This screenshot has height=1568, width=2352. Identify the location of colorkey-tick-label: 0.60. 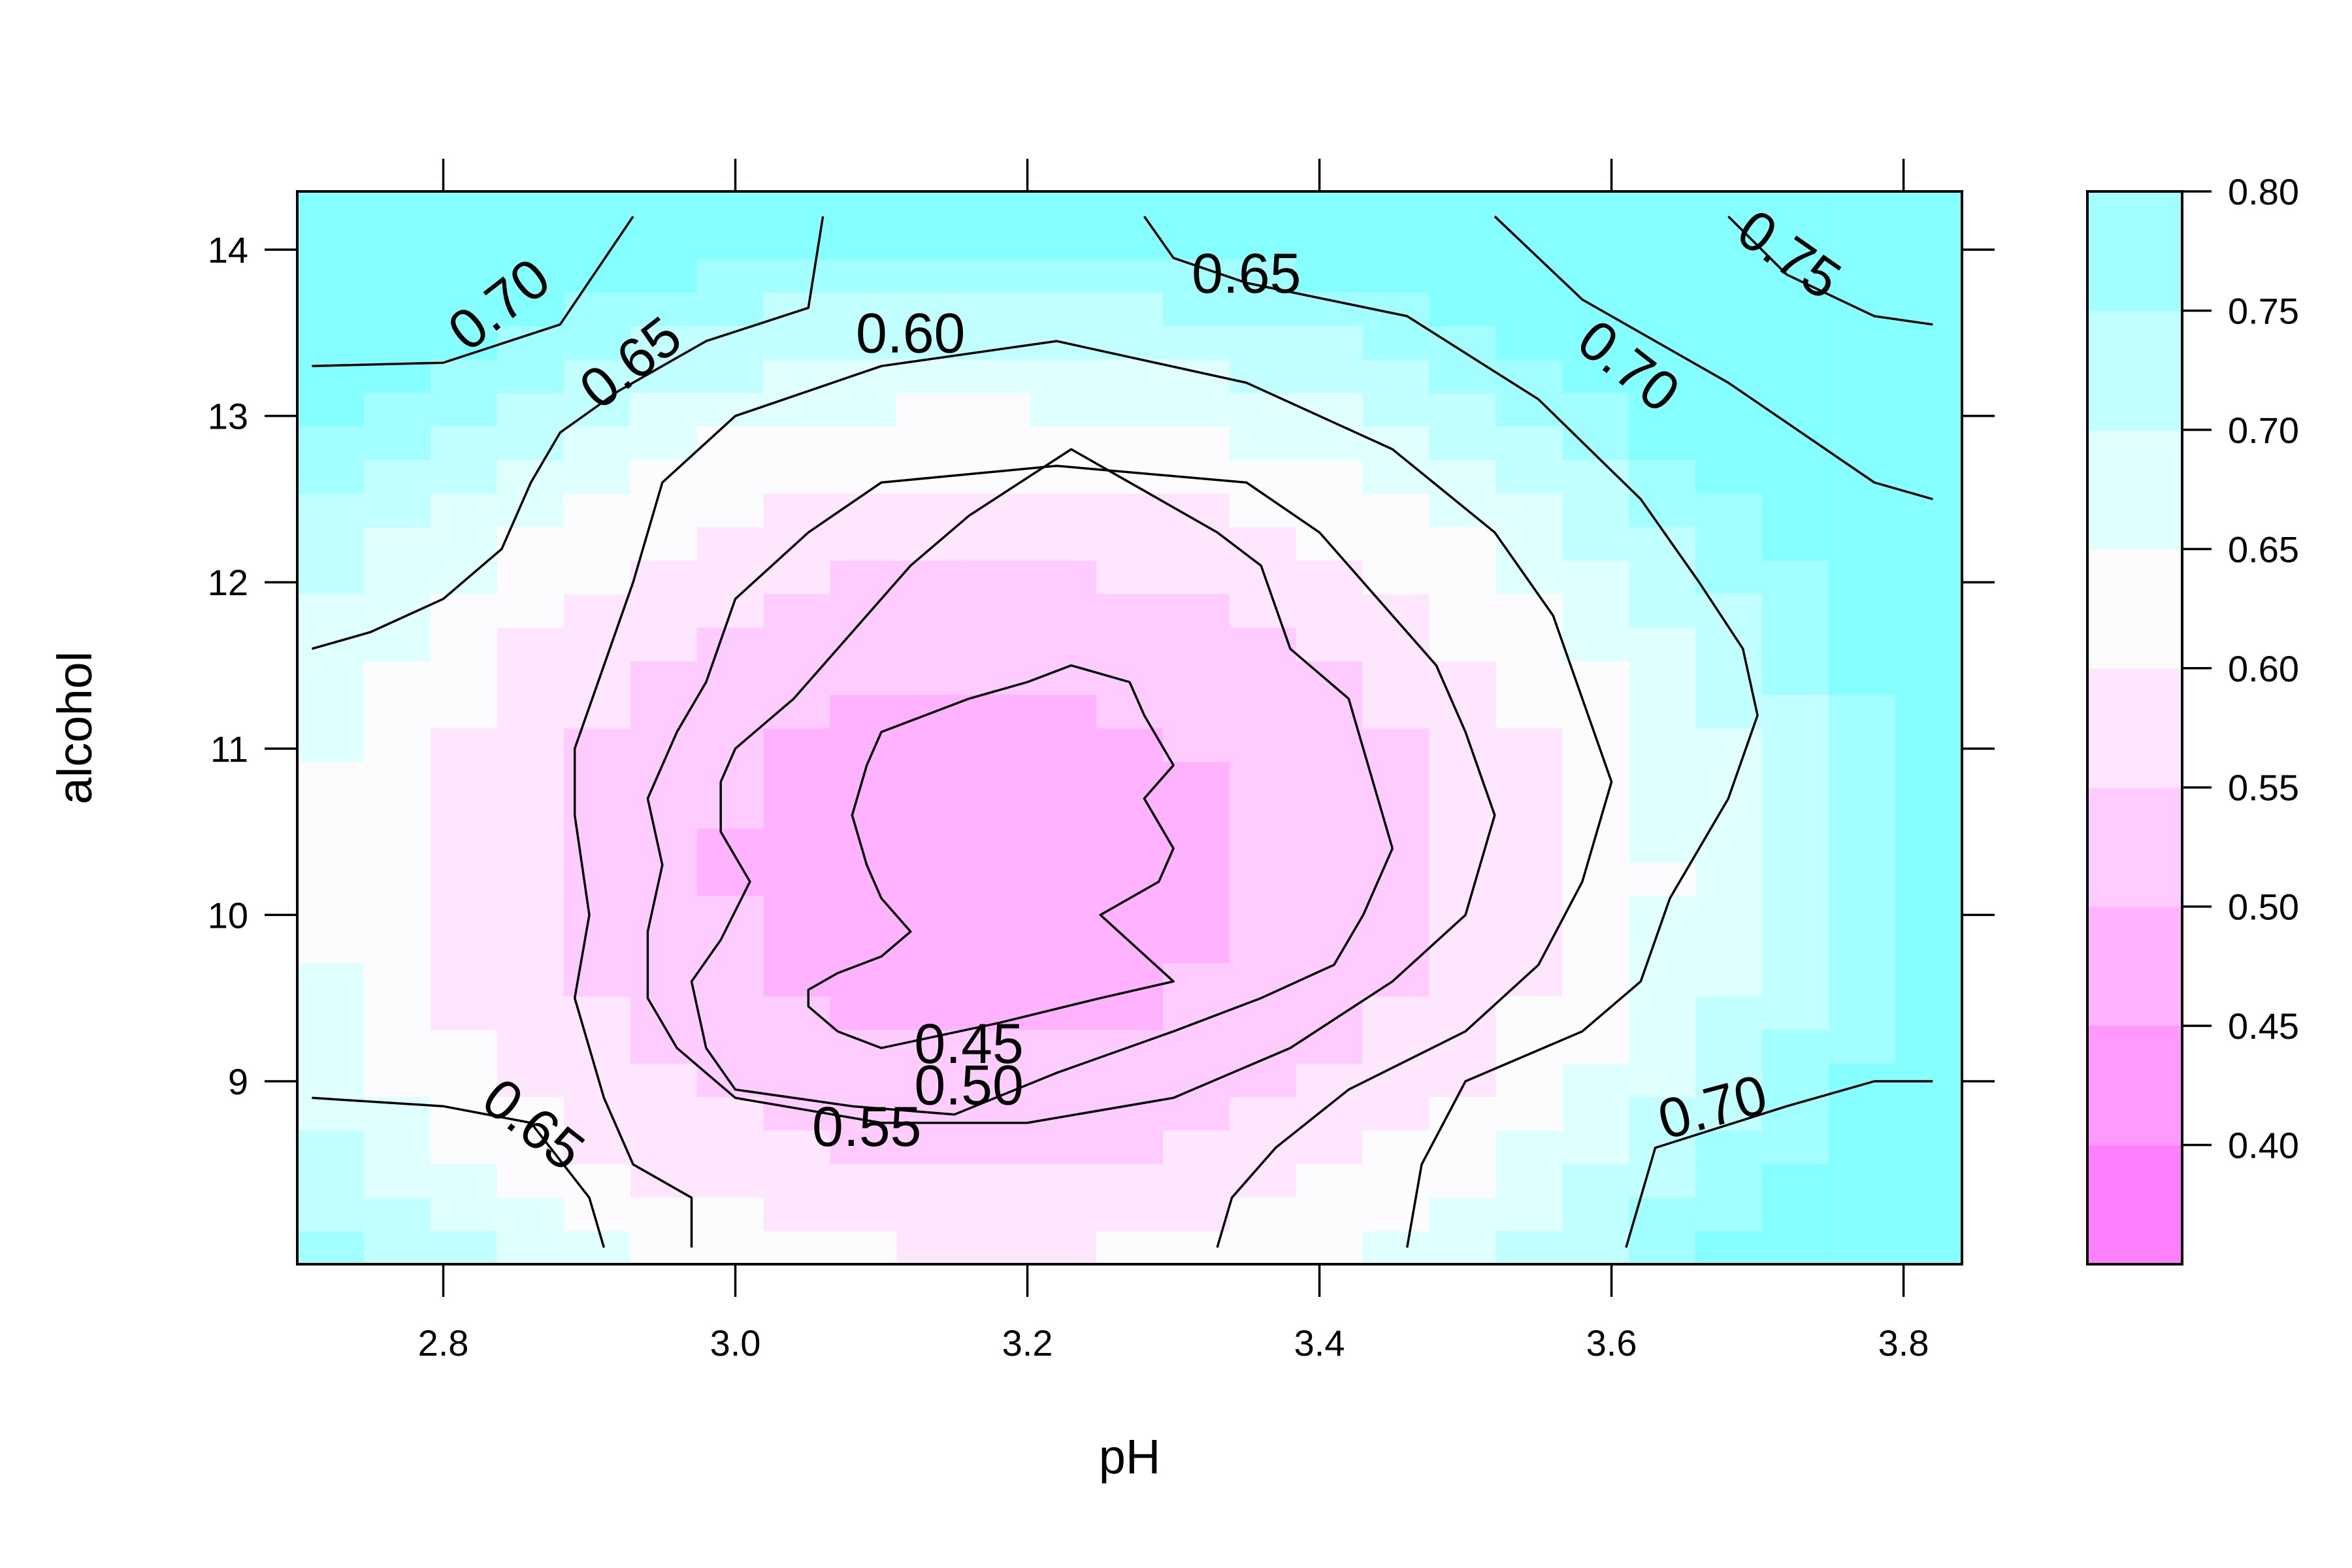
(2263, 668).